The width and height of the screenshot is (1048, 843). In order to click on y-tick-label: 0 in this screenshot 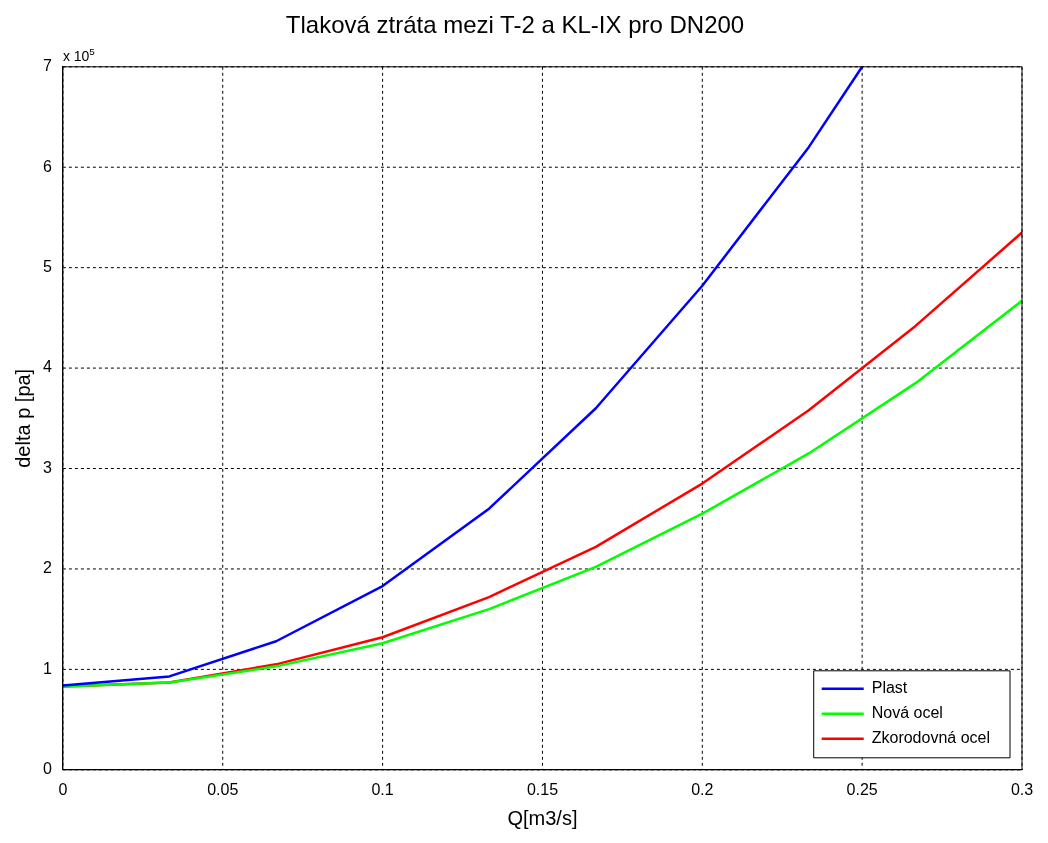, I will do `click(47, 769)`.